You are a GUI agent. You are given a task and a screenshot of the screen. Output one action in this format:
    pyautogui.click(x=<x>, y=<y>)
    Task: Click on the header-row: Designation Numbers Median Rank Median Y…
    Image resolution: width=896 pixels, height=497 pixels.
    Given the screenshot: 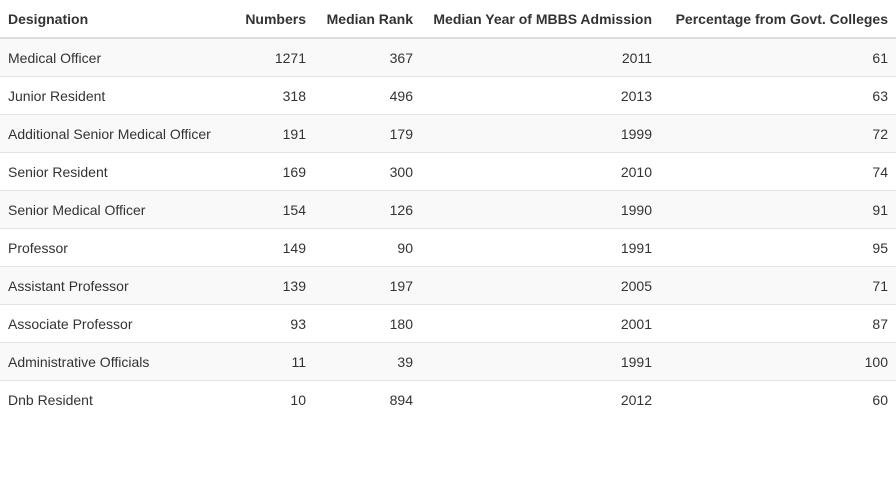 What is the action you would take?
    pyautogui.click(x=448, y=19)
    